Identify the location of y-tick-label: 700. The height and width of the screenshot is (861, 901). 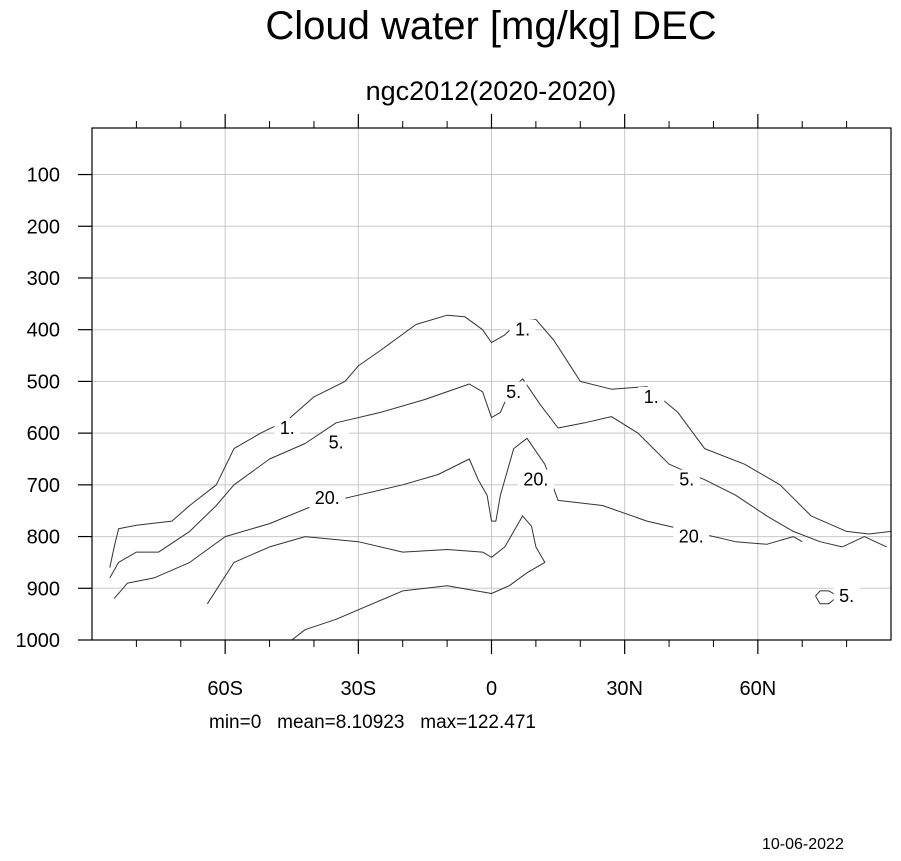
(43, 486).